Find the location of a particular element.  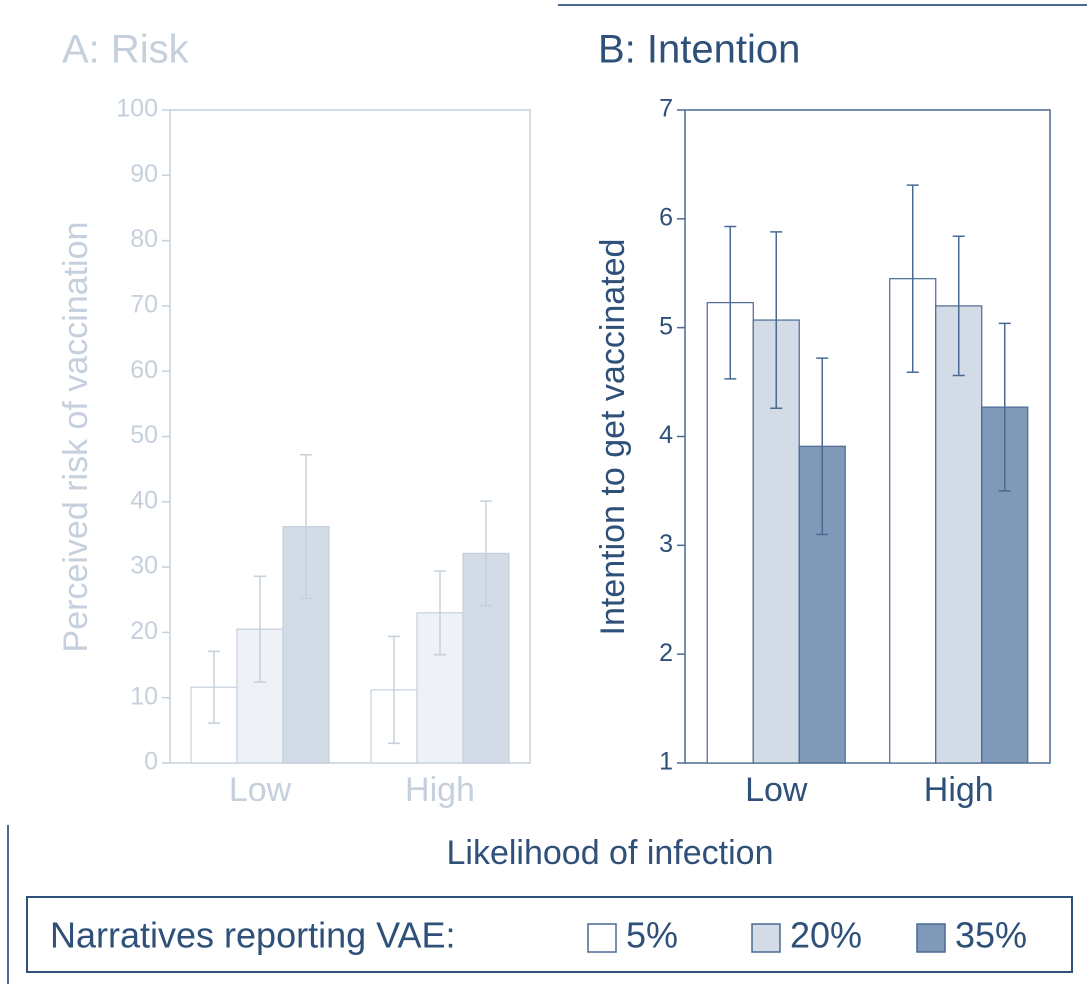

legend-title: Narratives reporting VAE: is located at coordinates (253, 935).